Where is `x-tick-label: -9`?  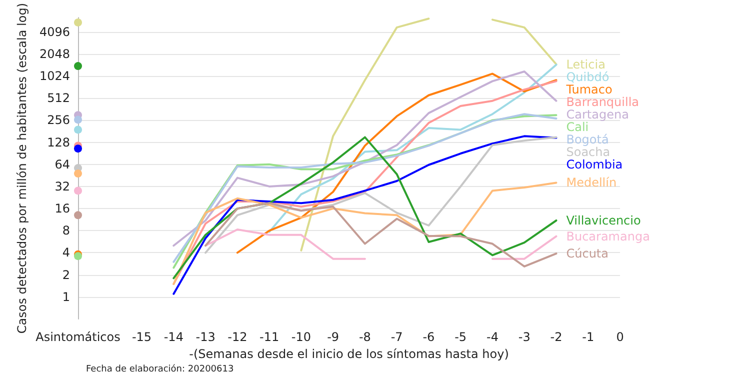
x-tick-label: -9 is located at coordinates (333, 337).